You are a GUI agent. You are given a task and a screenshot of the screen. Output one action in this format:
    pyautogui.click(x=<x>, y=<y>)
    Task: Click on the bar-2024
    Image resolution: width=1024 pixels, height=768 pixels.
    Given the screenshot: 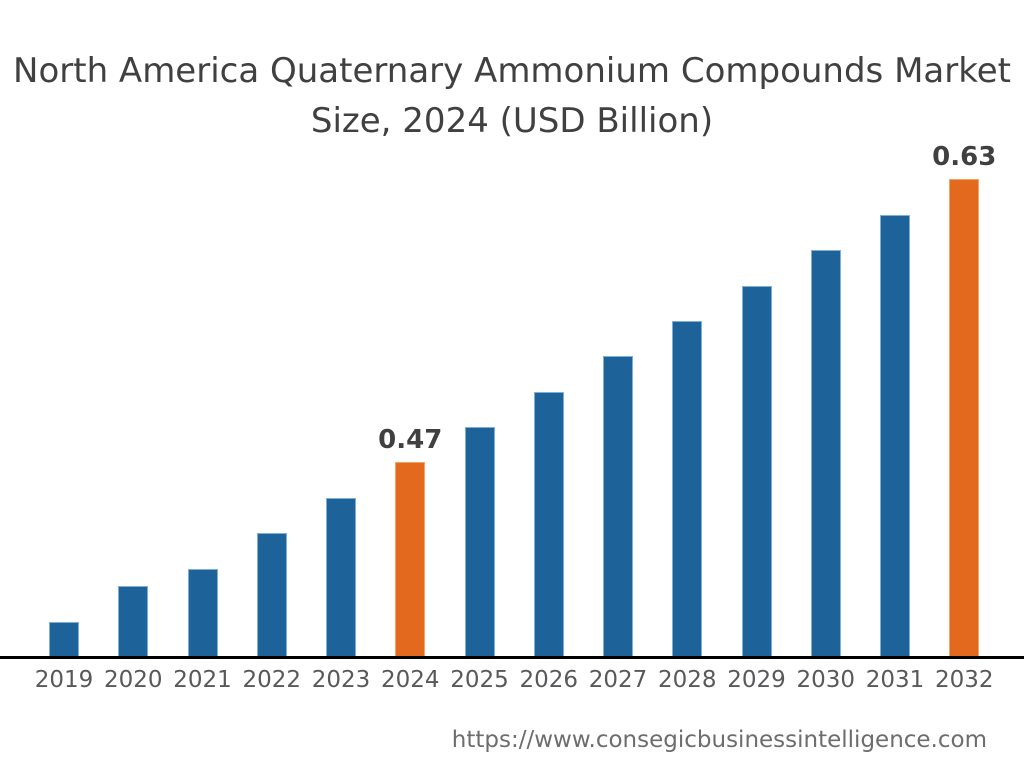 What is the action you would take?
    pyautogui.click(x=410, y=559)
    